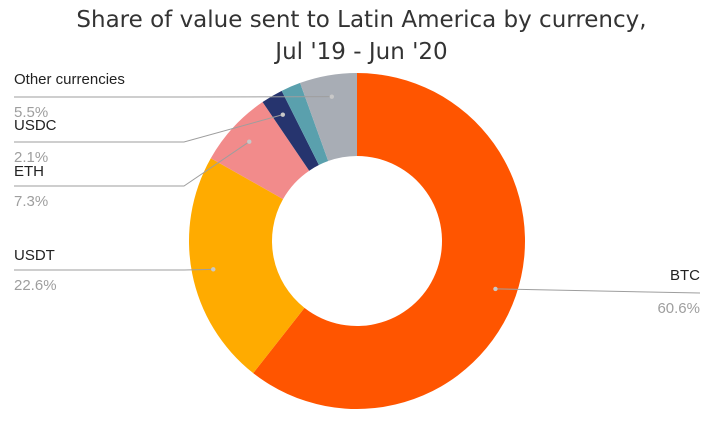 The width and height of the screenshot is (723, 428). Describe the element at coordinates (361, 52) in the screenshot. I see `chart-title-line-2: Jul '19 - Jun '20` at that location.